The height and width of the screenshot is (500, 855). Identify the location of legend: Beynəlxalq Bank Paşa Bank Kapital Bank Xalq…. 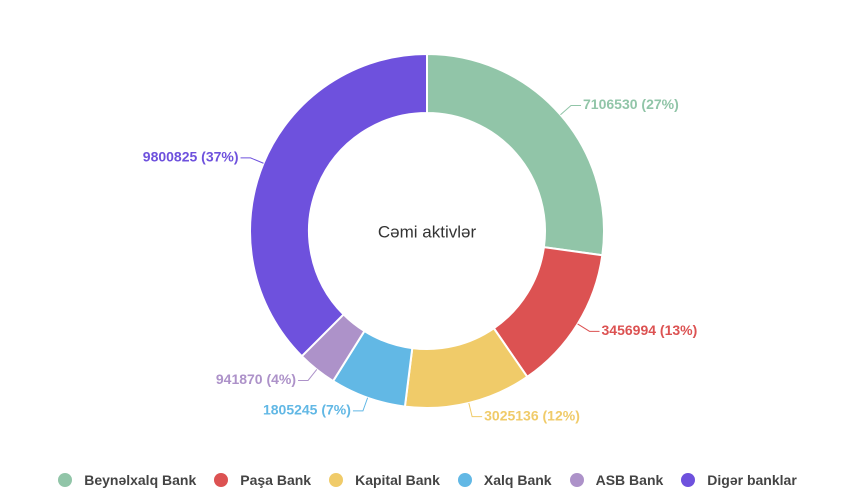
(427, 480).